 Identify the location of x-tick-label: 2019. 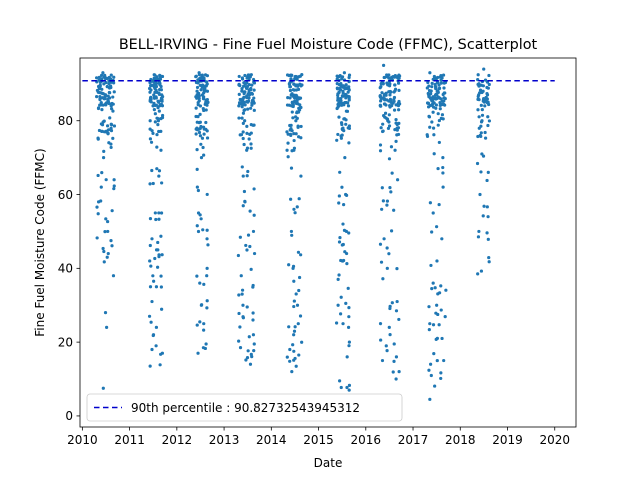
(507, 440).